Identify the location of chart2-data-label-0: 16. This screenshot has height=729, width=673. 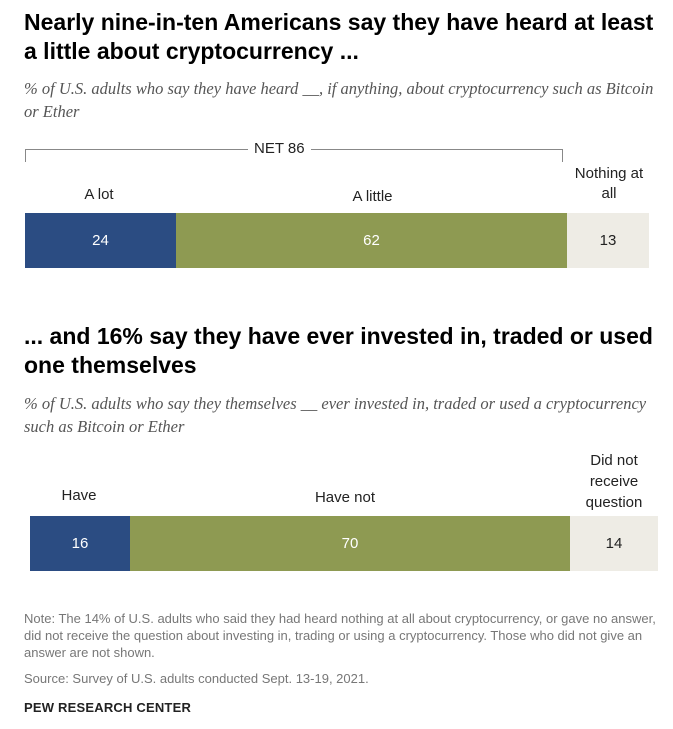
(80, 543).